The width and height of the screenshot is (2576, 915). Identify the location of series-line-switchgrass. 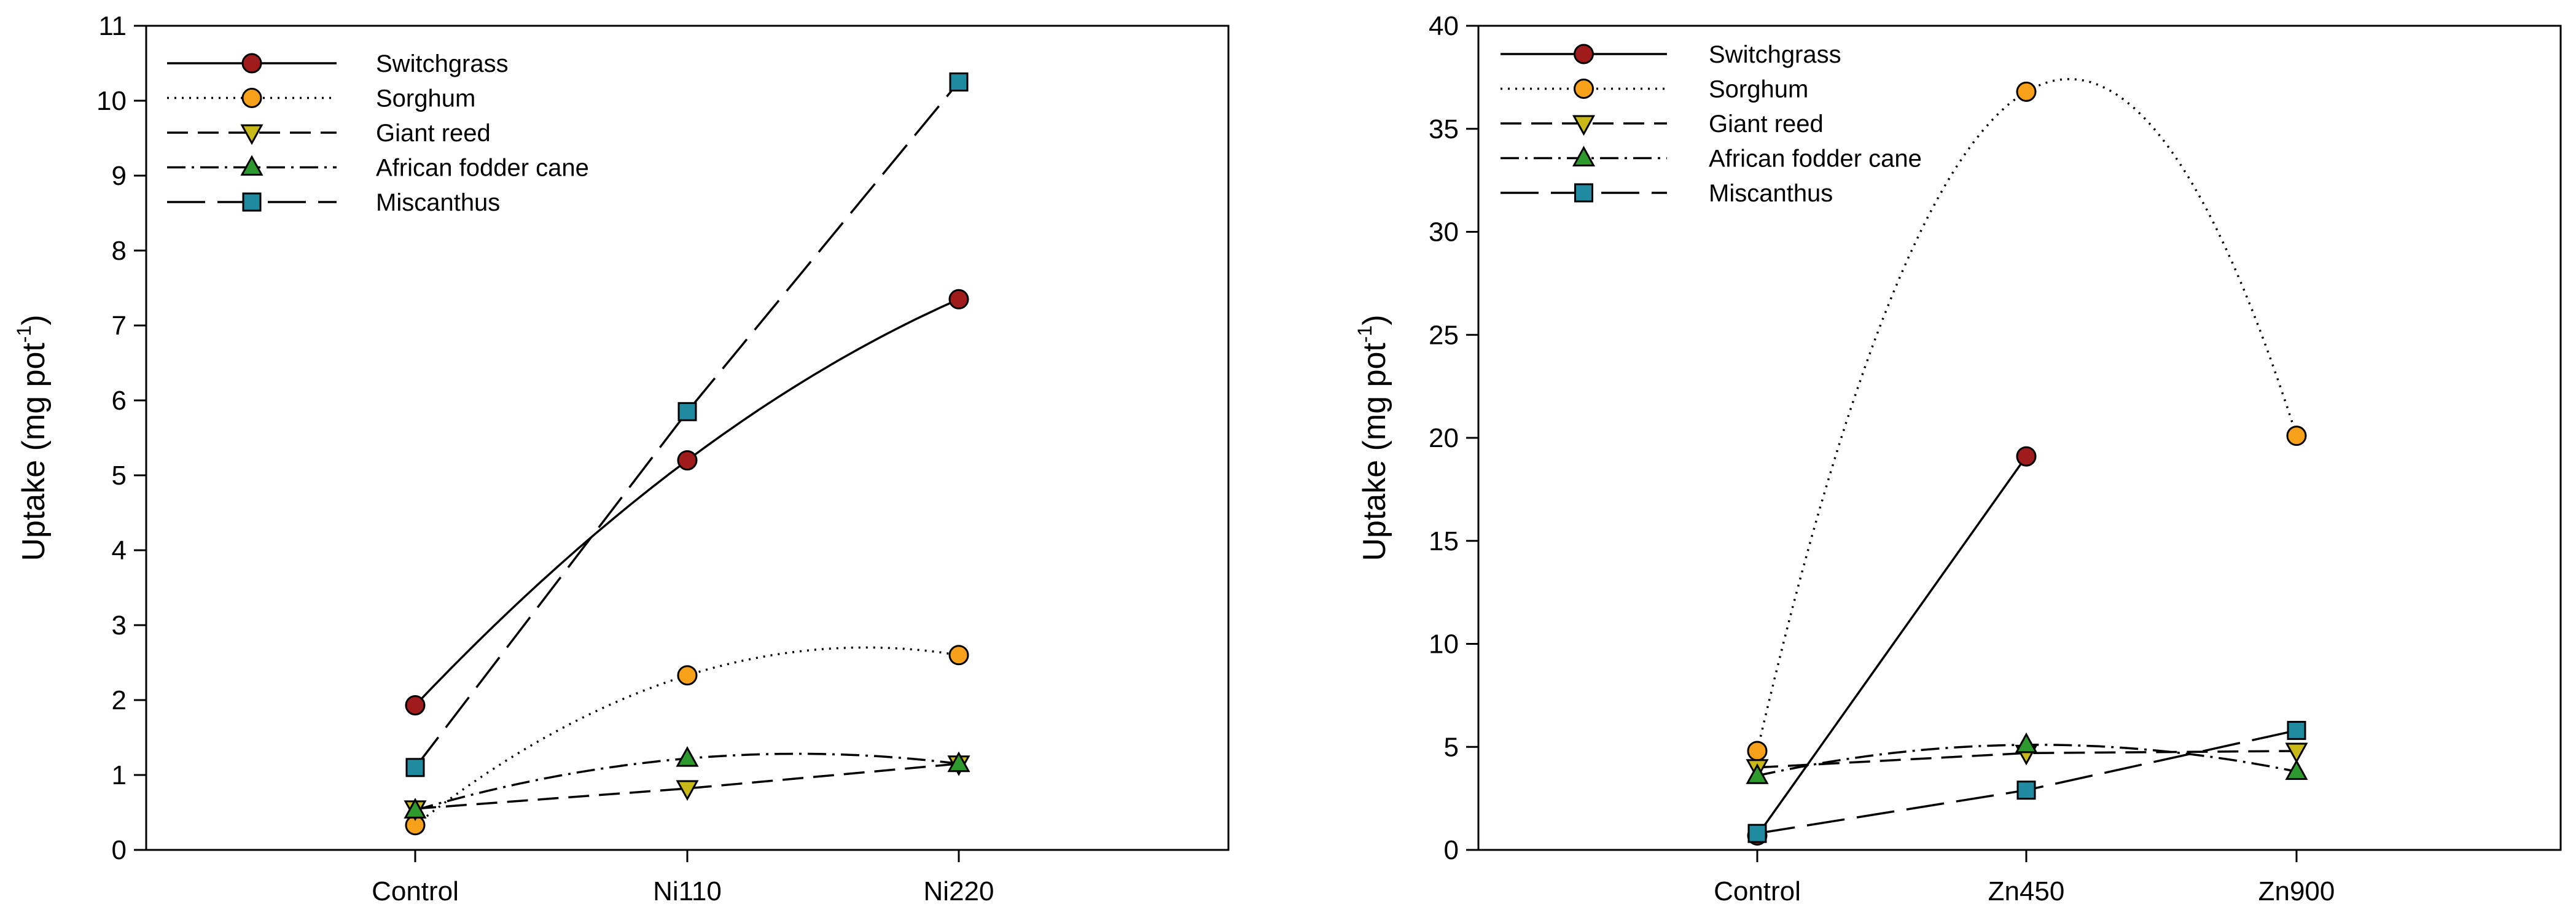
(1892, 646).